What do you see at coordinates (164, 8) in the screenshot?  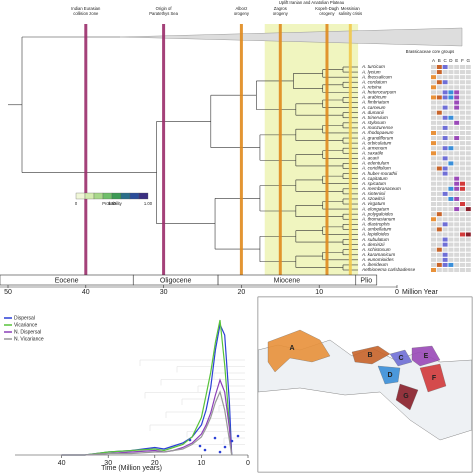 I see `event-label: Origin of` at bounding box center [164, 8].